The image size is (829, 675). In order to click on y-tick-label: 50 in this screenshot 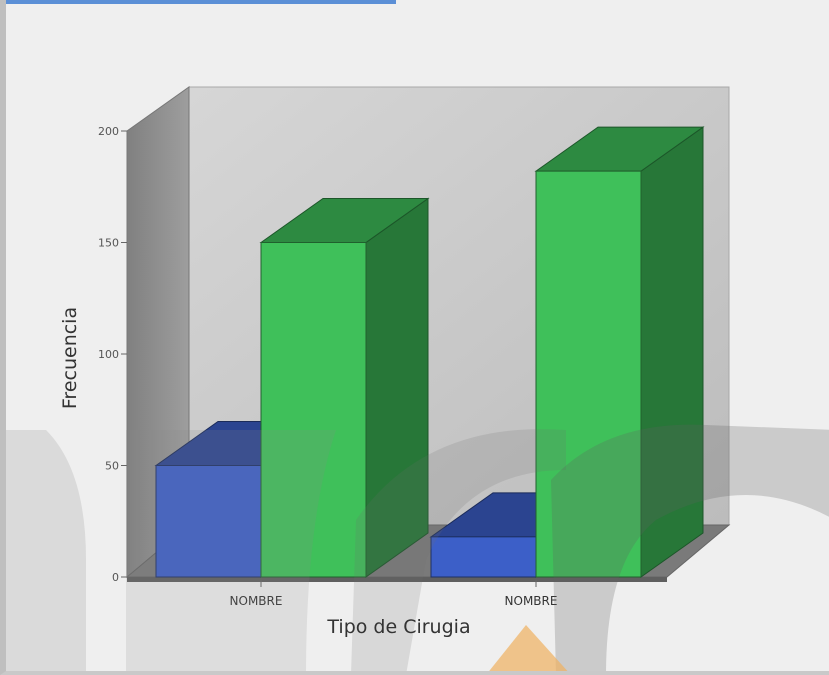, I will do `click(112, 466)`.